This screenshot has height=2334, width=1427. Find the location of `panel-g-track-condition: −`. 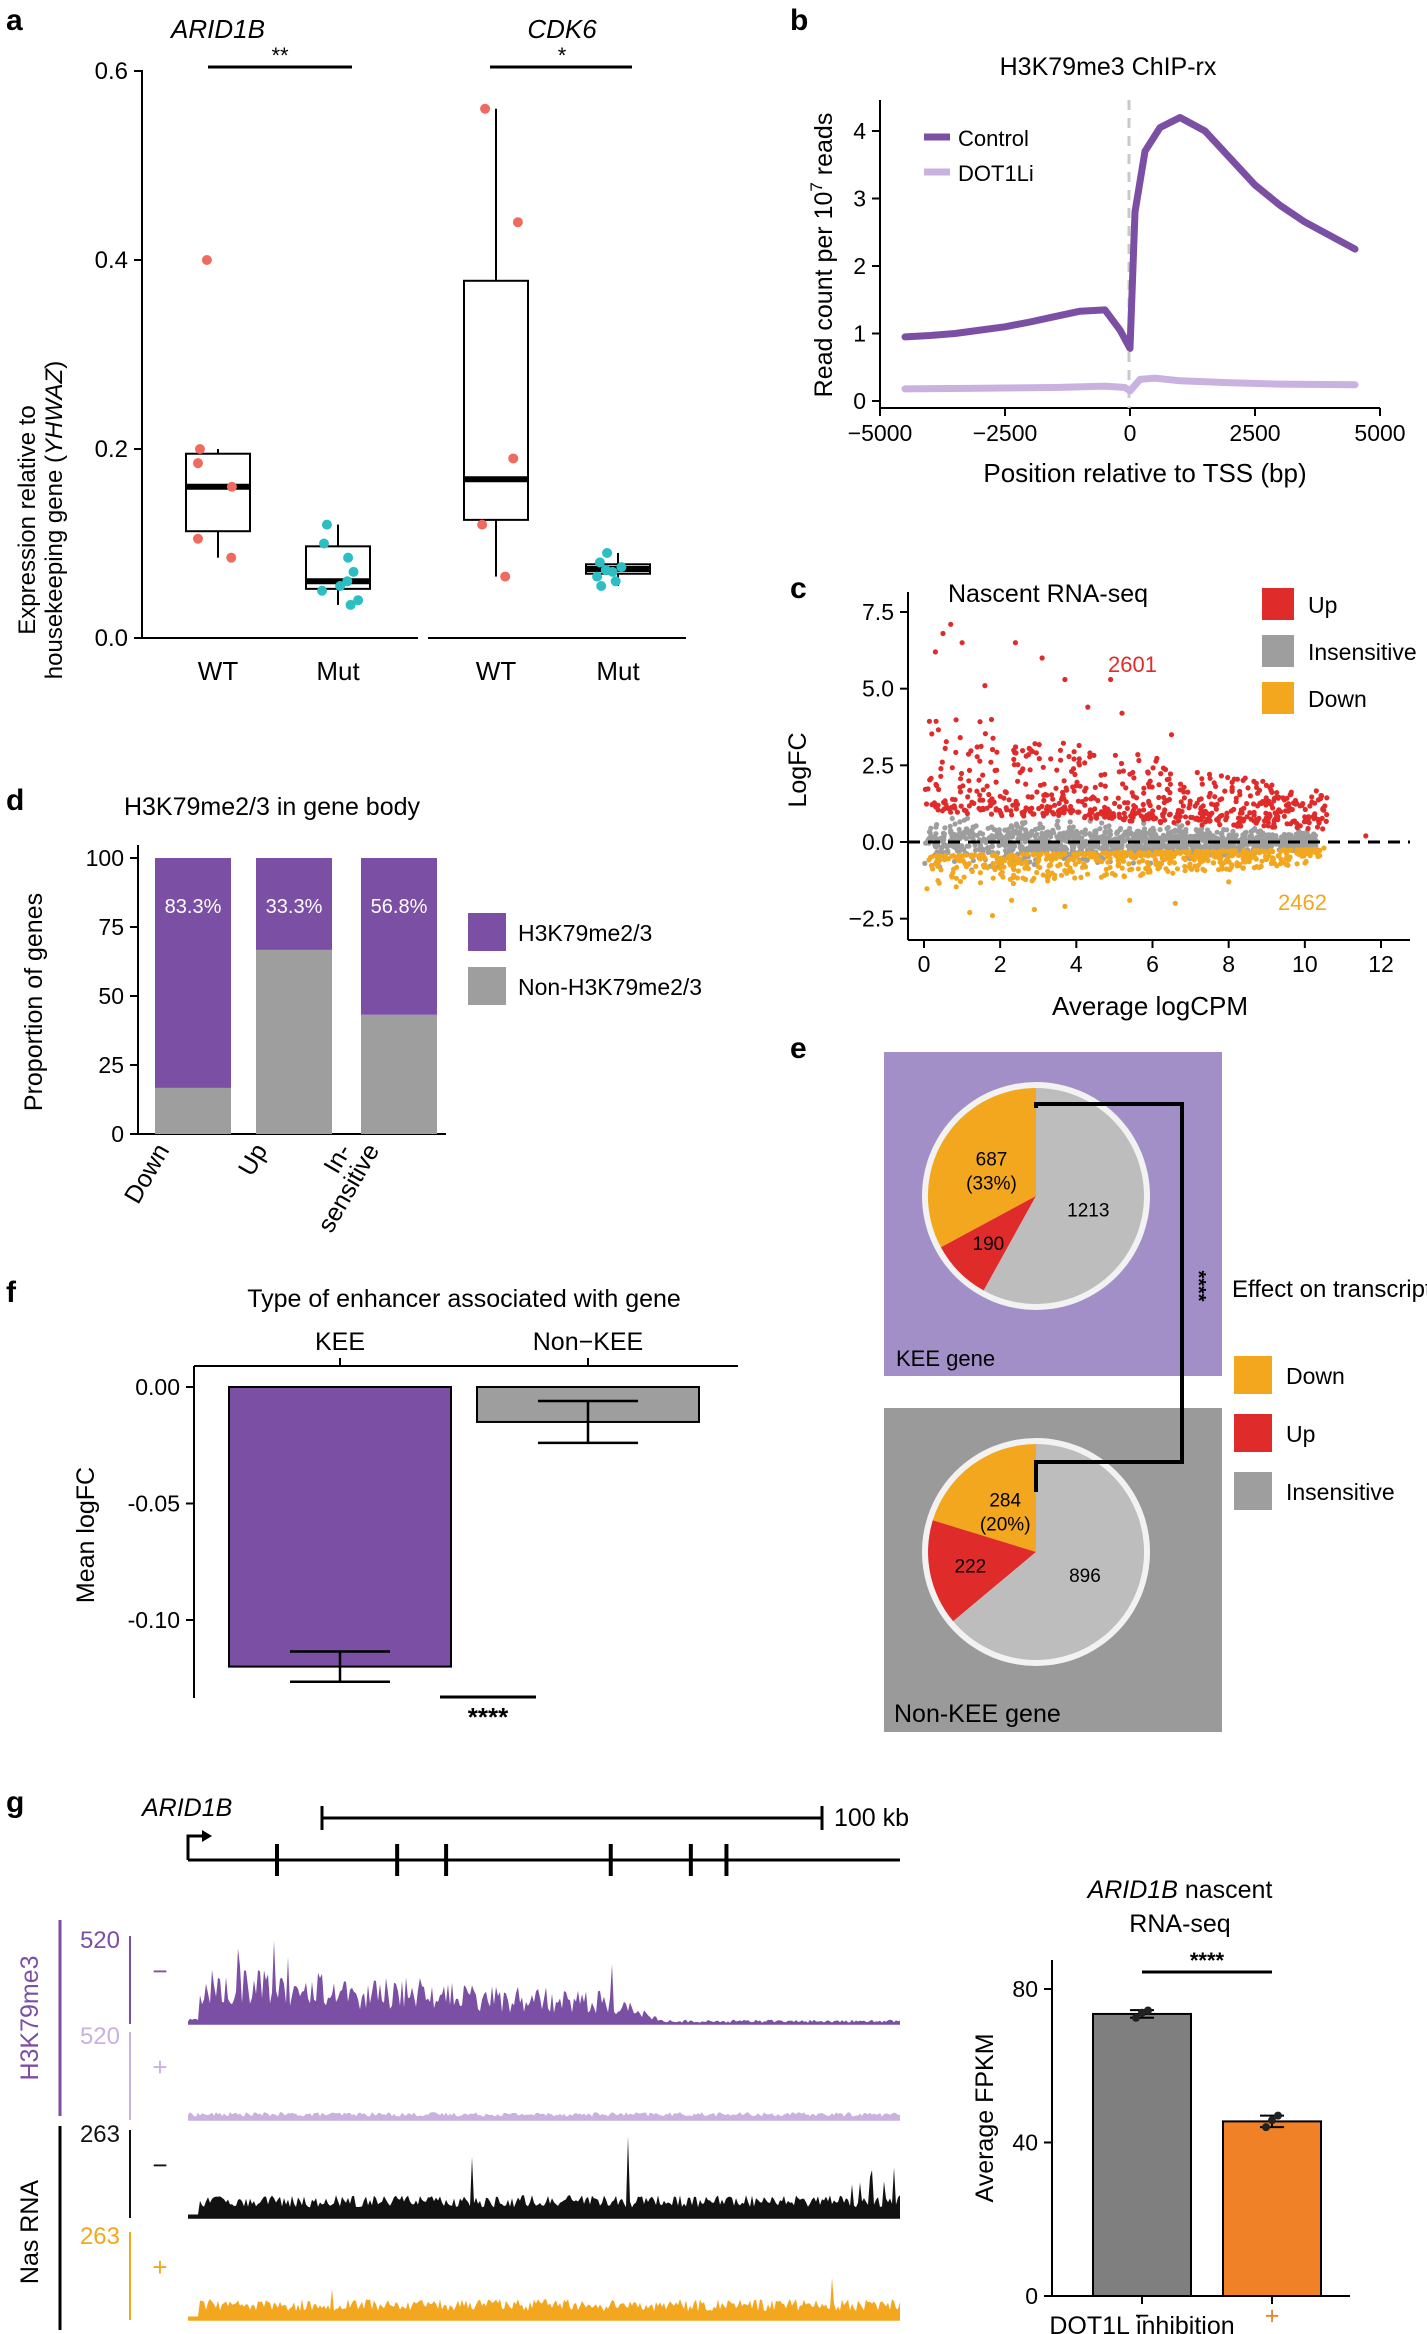

panel-g-track-condition: − is located at coordinates (159, 1971).